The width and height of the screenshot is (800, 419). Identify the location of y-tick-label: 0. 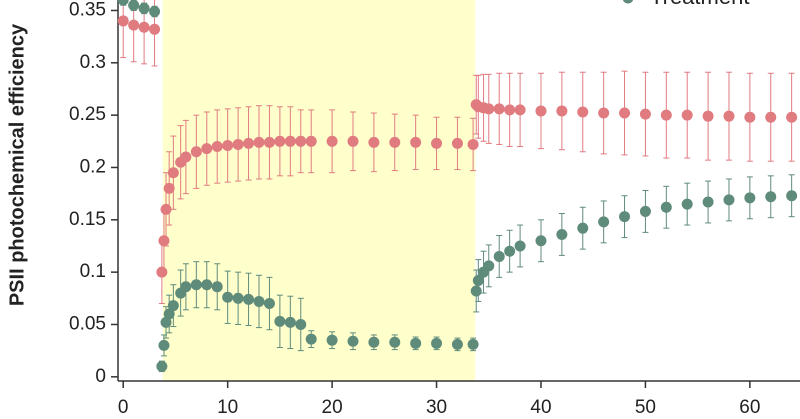
(100, 376).